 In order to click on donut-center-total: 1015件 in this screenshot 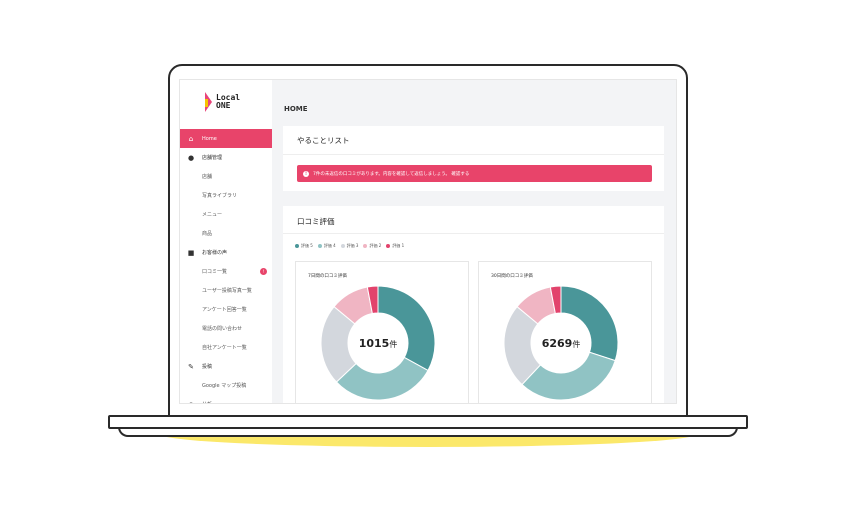, I will do `click(378, 343)`.